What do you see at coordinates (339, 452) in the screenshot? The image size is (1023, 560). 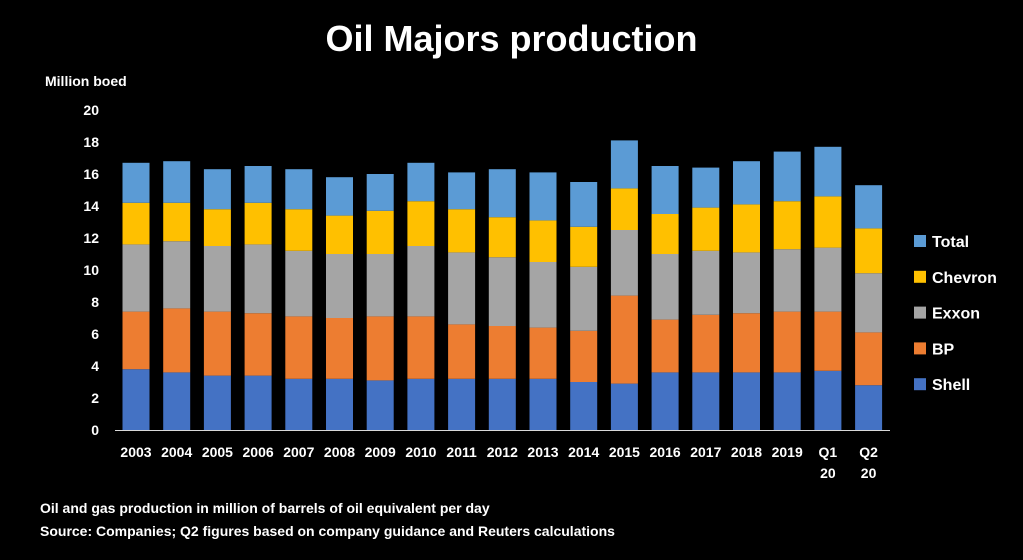 I see `x-tick-label: 2008` at bounding box center [339, 452].